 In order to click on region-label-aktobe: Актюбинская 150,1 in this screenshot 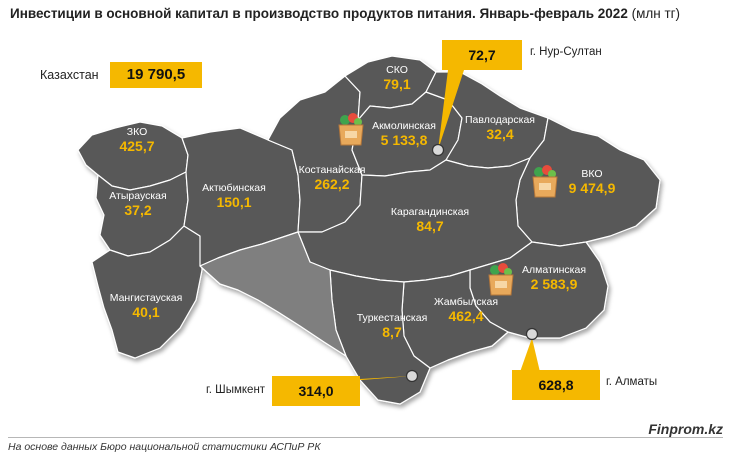, I will do `click(234, 196)`.